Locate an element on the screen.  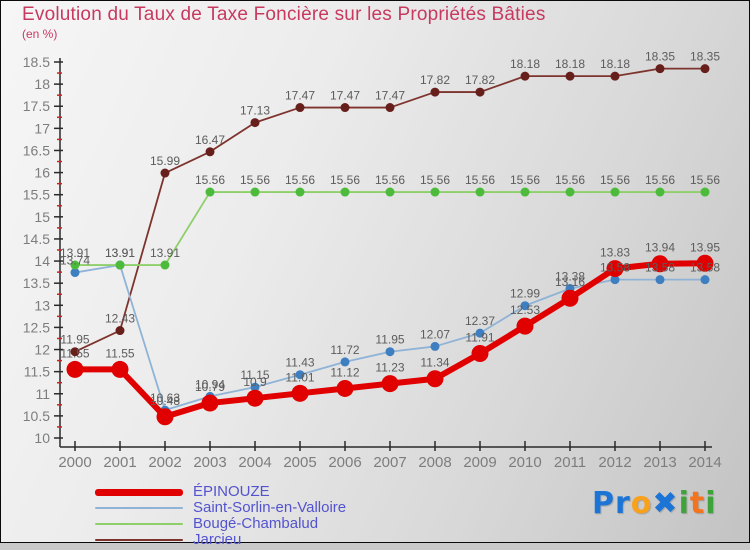
data-point-label: 16.47 is located at coordinates (210, 140).